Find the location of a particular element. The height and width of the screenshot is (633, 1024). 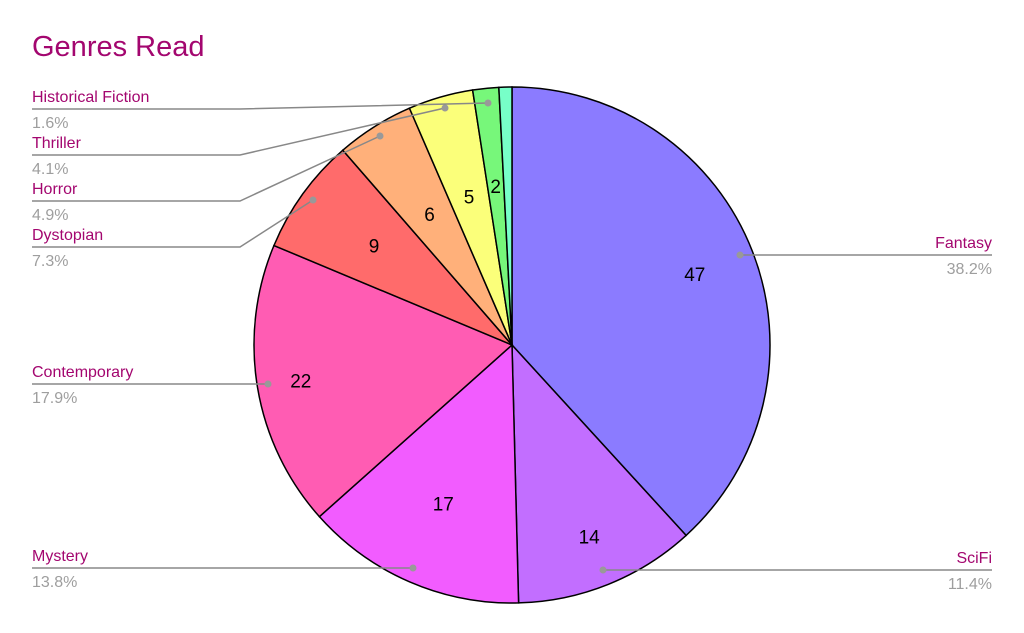

slice-value-label: 2 is located at coordinates (495, 187).